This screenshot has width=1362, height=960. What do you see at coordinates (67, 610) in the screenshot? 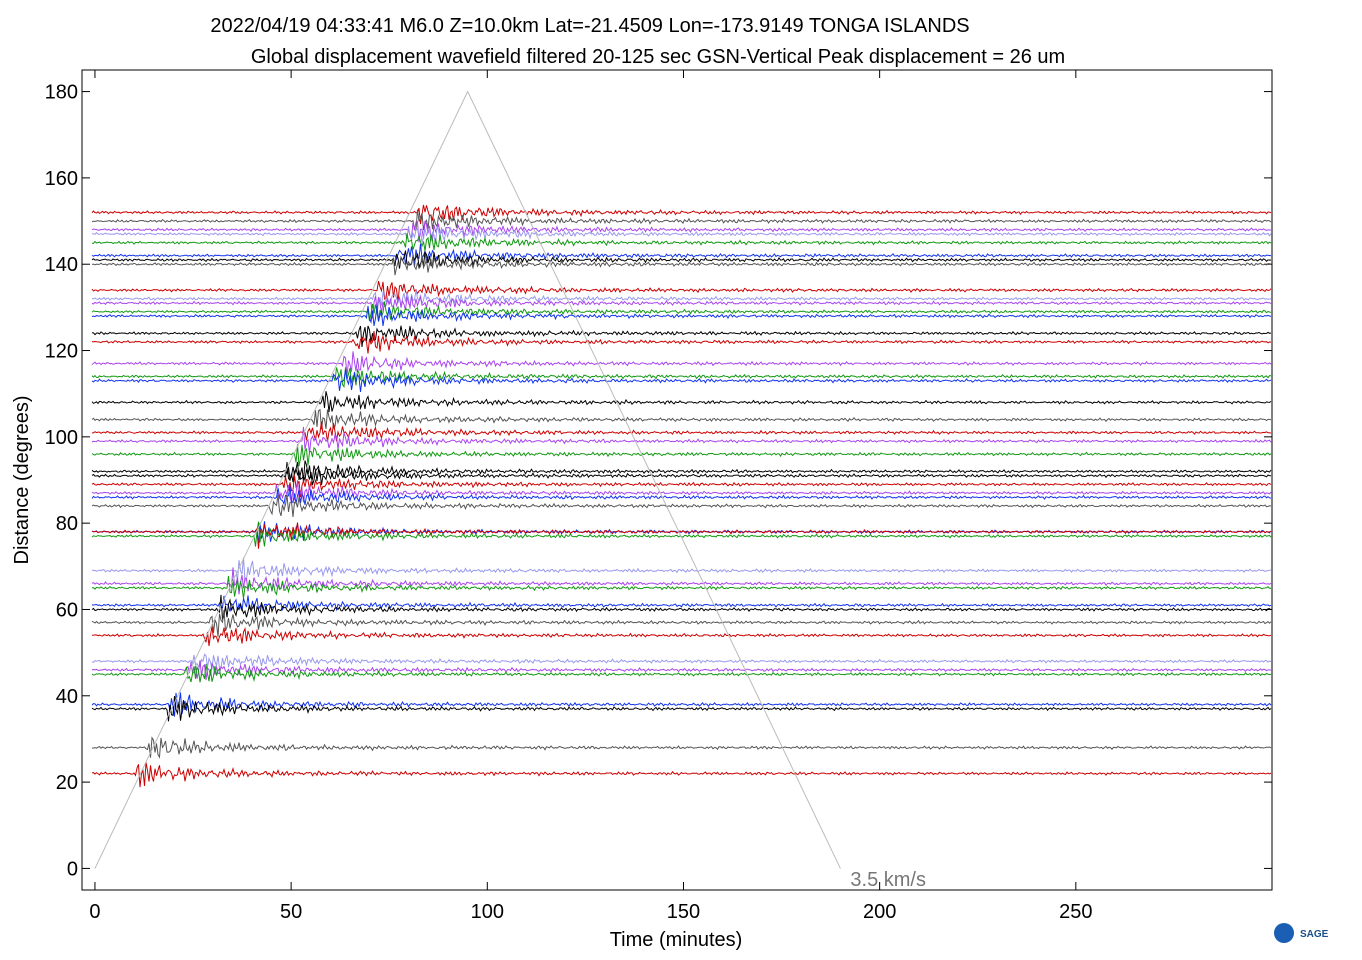
I see `y-tick-label: 60` at bounding box center [67, 610].